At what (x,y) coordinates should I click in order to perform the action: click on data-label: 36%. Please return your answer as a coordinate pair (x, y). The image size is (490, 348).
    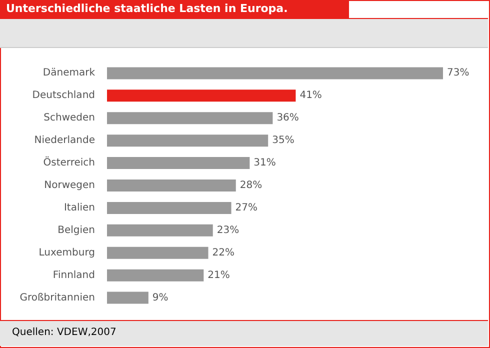
    Looking at the image, I should click on (287, 118).